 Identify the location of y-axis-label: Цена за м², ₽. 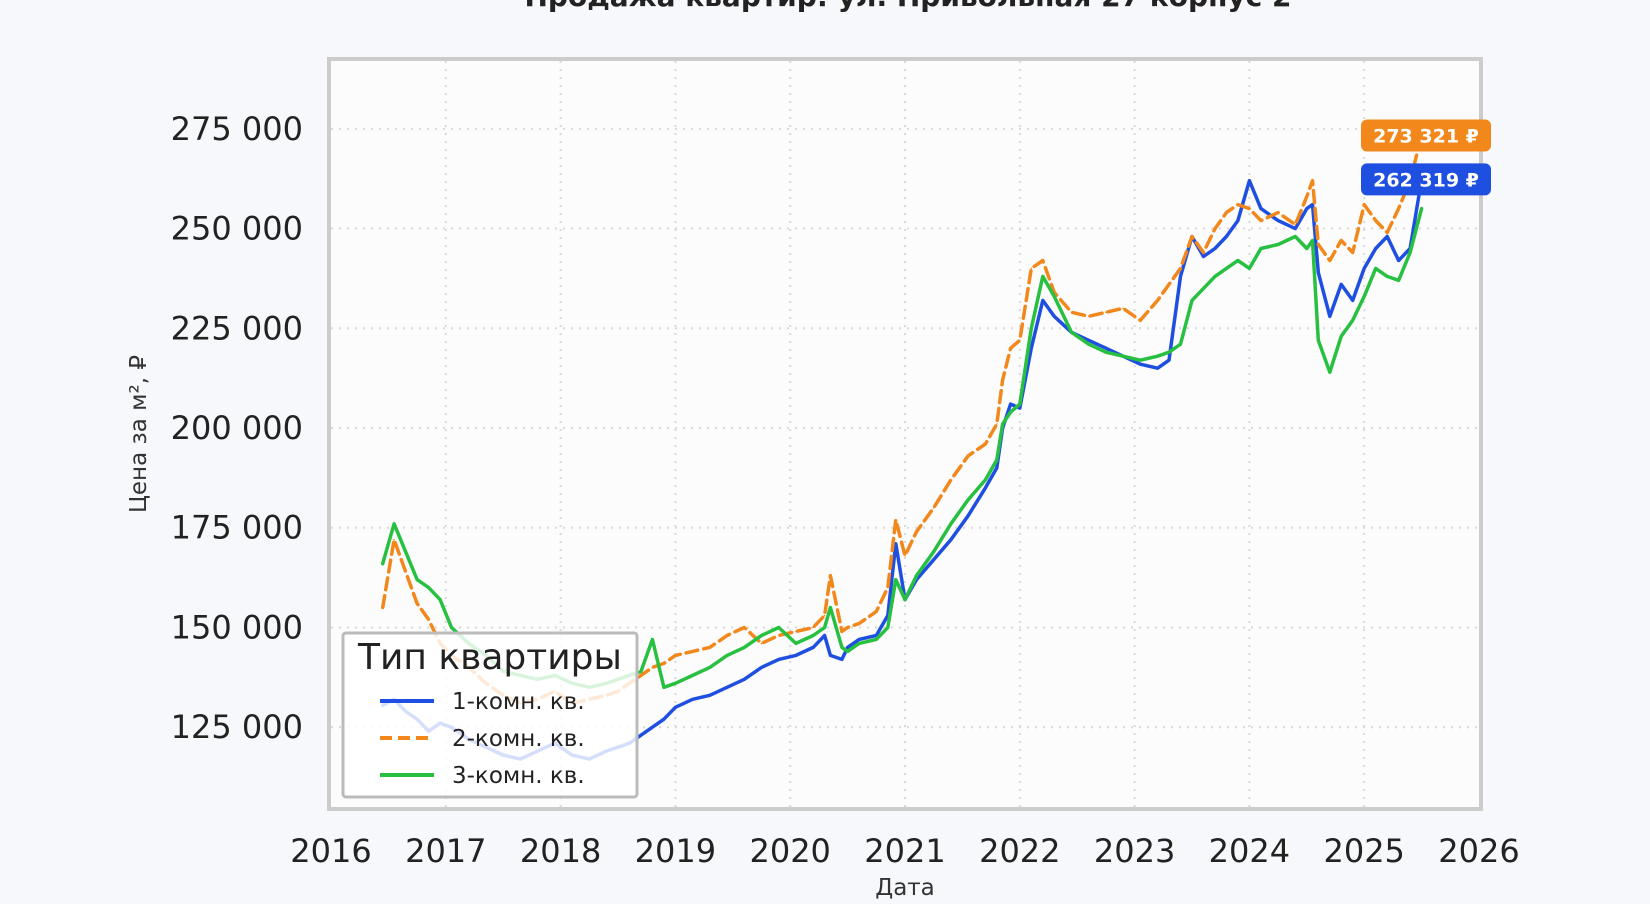
(139, 434).